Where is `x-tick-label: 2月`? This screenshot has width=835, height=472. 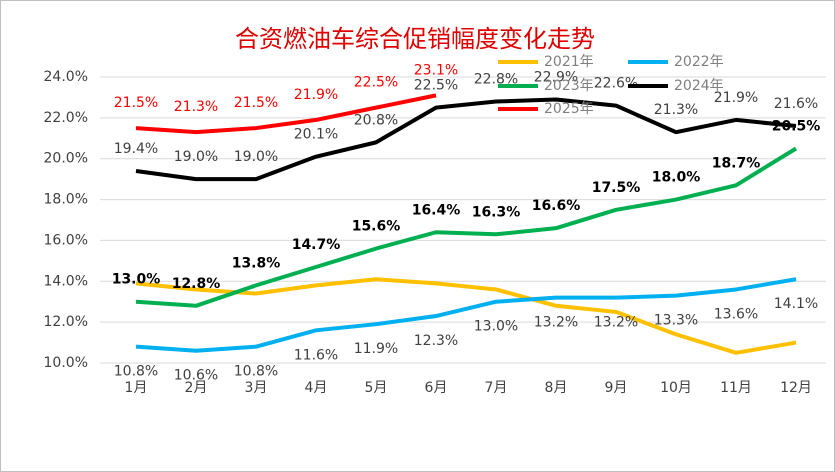
x-tick-label: 2月 is located at coordinates (196, 388).